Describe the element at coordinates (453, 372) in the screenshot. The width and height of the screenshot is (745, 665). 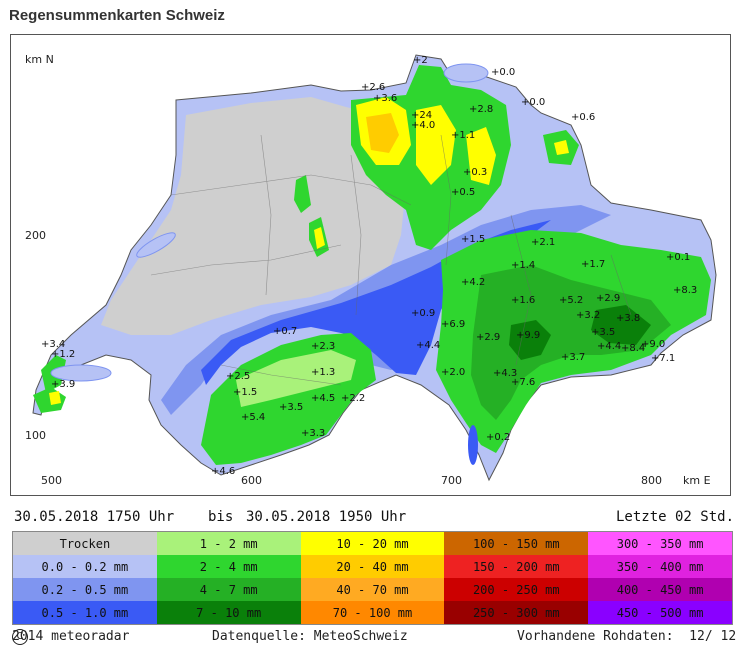
I see `rain-value-label: +2.0` at that location.